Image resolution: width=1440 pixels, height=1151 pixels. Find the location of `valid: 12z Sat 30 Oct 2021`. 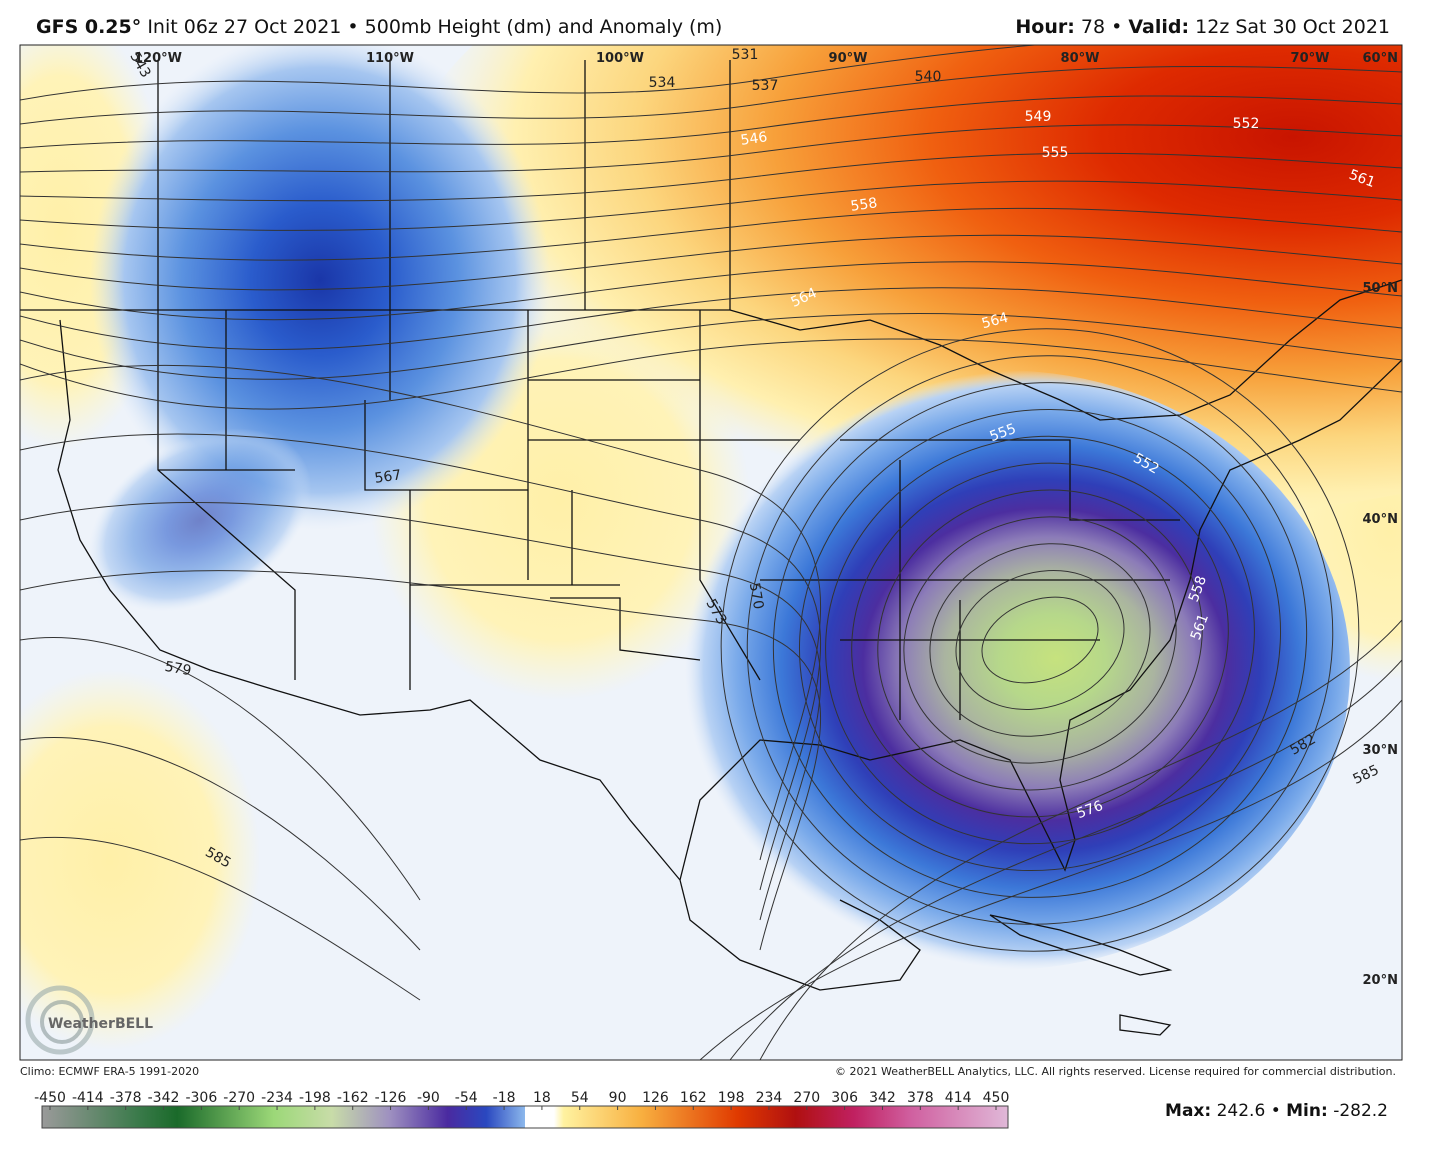

valid: 12z Sat 30 Oct 2021 is located at coordinates (1292, 27).